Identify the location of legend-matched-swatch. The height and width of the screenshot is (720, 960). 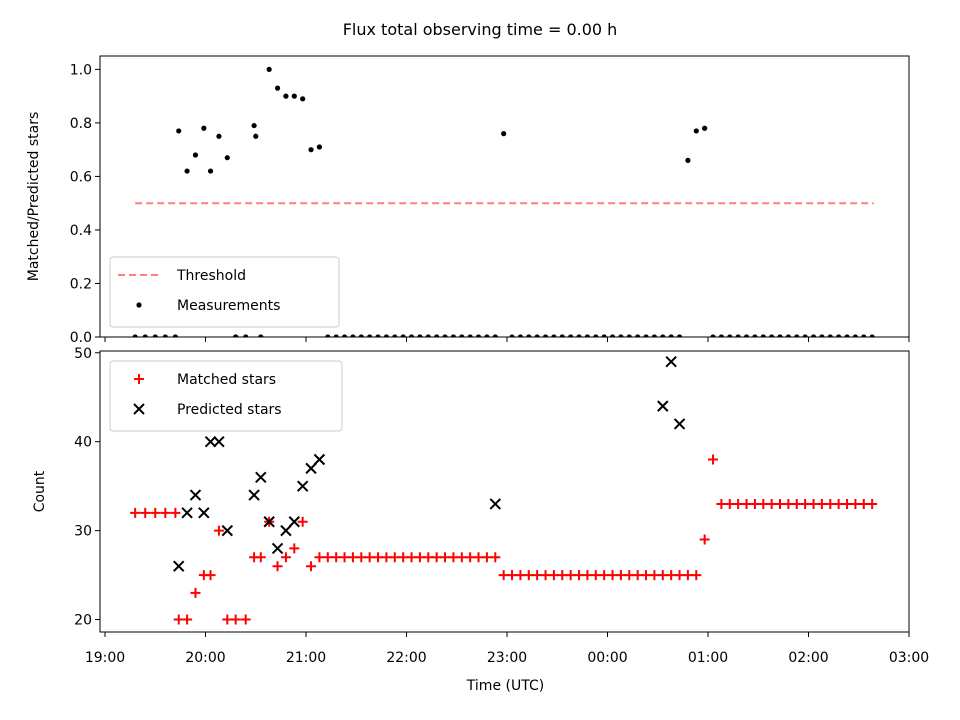
(139, 379).